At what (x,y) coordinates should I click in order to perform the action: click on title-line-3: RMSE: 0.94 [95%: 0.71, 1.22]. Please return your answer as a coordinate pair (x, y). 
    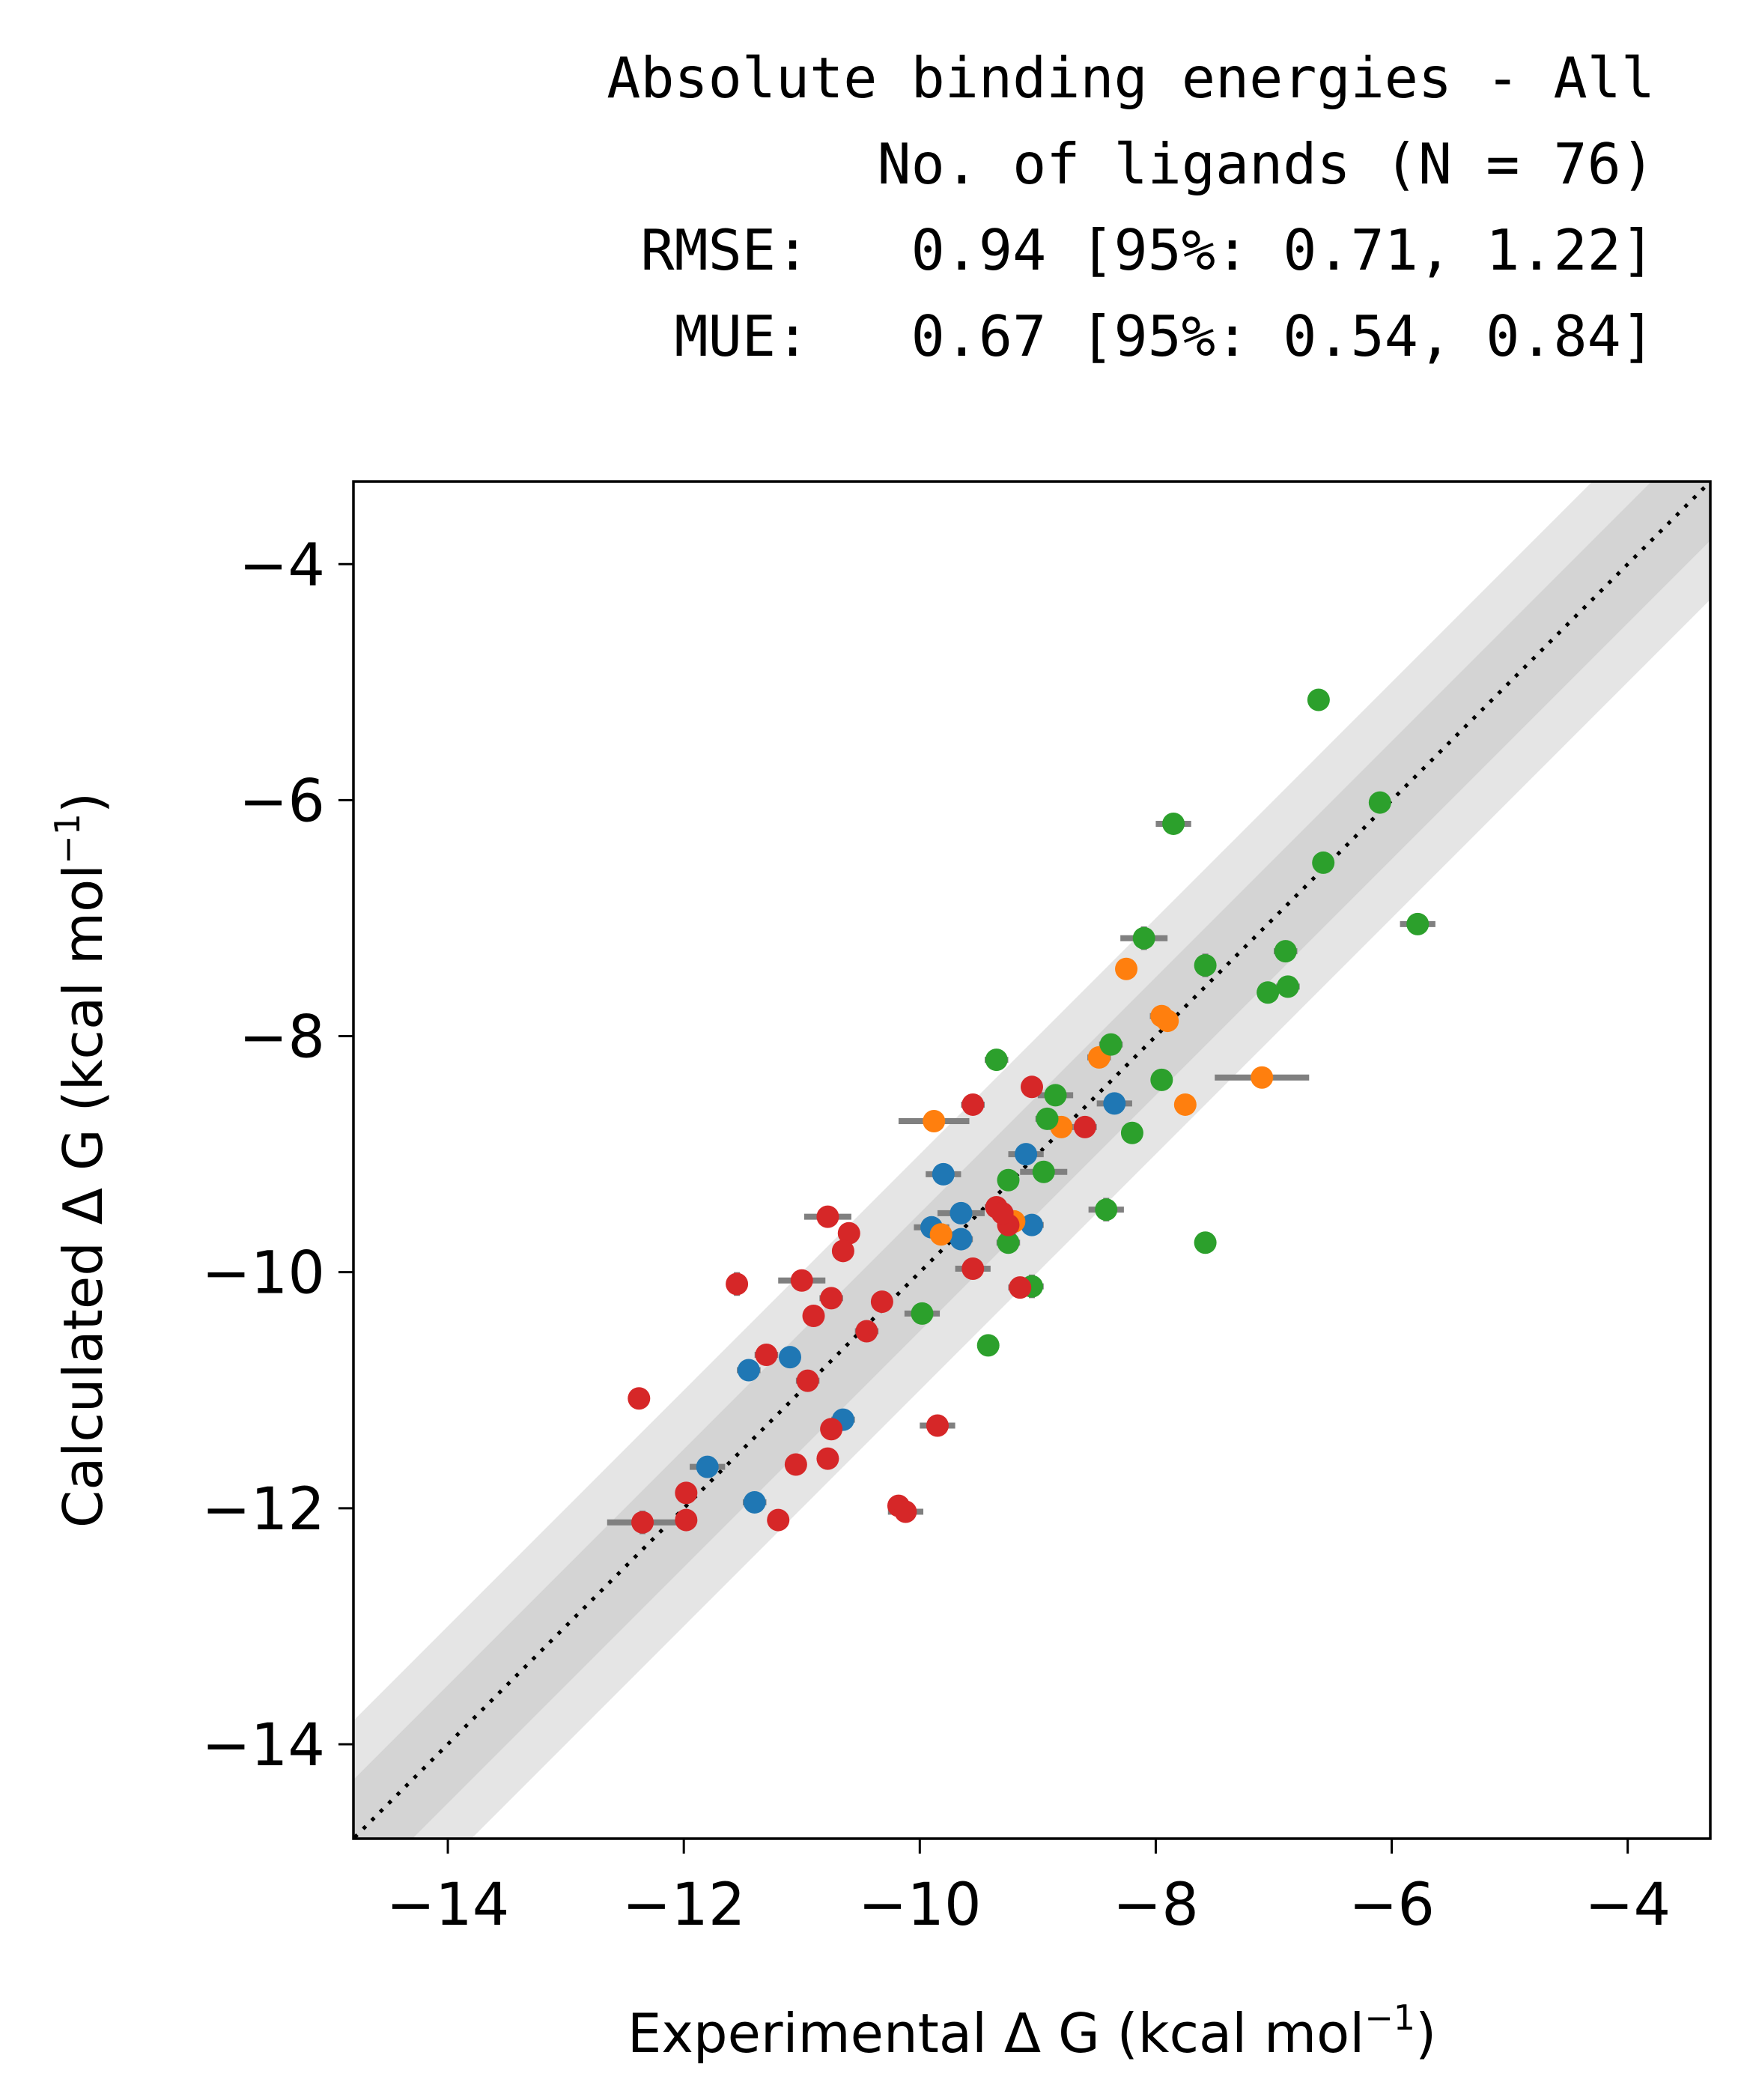
    Looking at the image, I should click on (1147, 250).